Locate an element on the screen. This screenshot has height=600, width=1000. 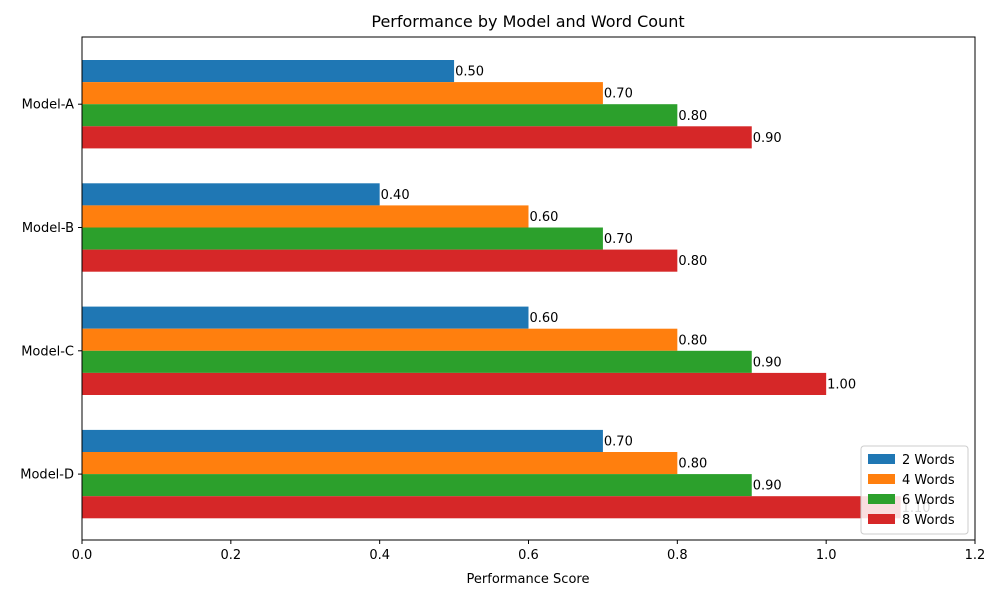
bar-model-b-8-words is located at coordinates (380, 260).